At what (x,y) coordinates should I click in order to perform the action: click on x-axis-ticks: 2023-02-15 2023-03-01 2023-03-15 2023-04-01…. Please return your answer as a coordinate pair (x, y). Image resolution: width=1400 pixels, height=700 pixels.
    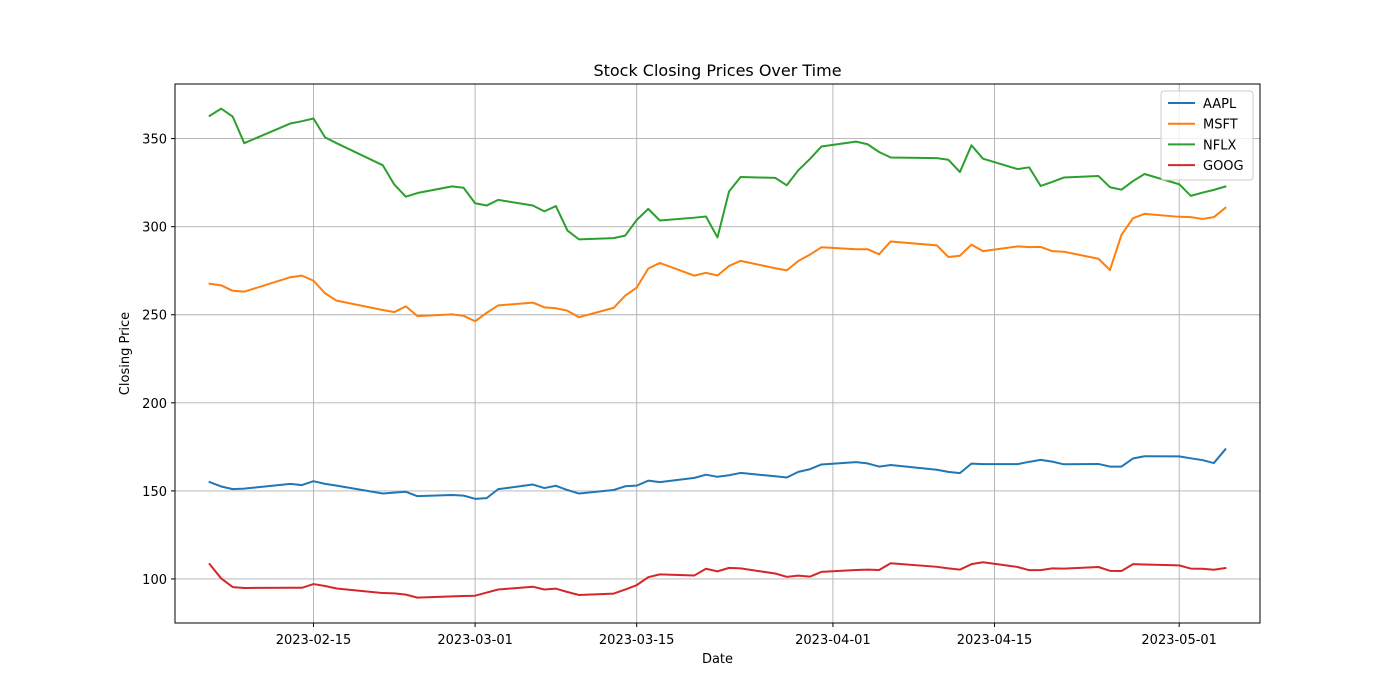
    Looking at the image, I should click on (746, 635).